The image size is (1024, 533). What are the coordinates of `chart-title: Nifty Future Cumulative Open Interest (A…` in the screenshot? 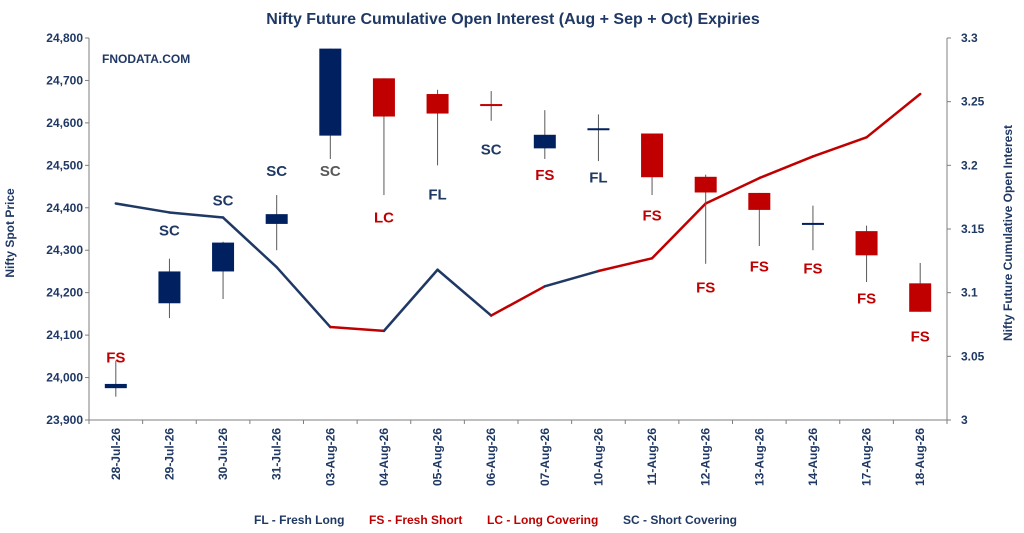 It's located at (513, 19).